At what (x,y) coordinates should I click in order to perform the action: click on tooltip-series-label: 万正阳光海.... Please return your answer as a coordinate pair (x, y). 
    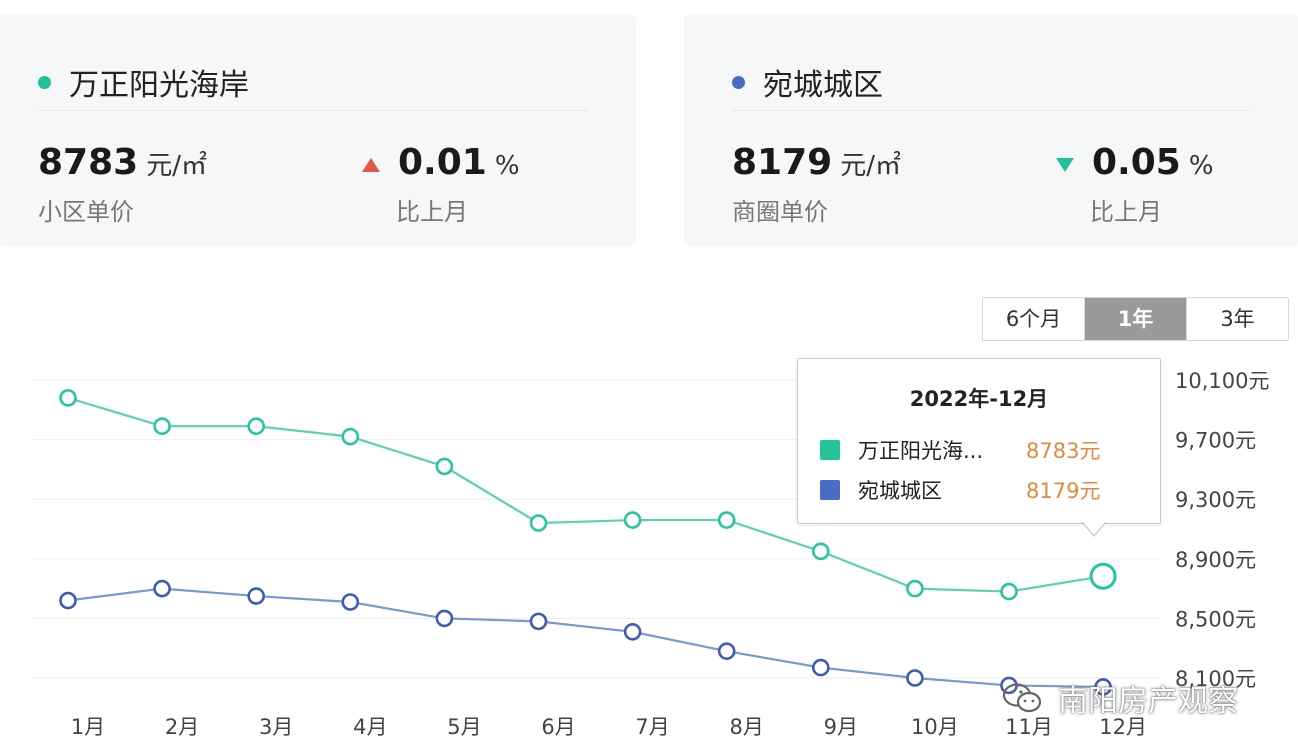
    Looking at the image, I should click on (921, 451).